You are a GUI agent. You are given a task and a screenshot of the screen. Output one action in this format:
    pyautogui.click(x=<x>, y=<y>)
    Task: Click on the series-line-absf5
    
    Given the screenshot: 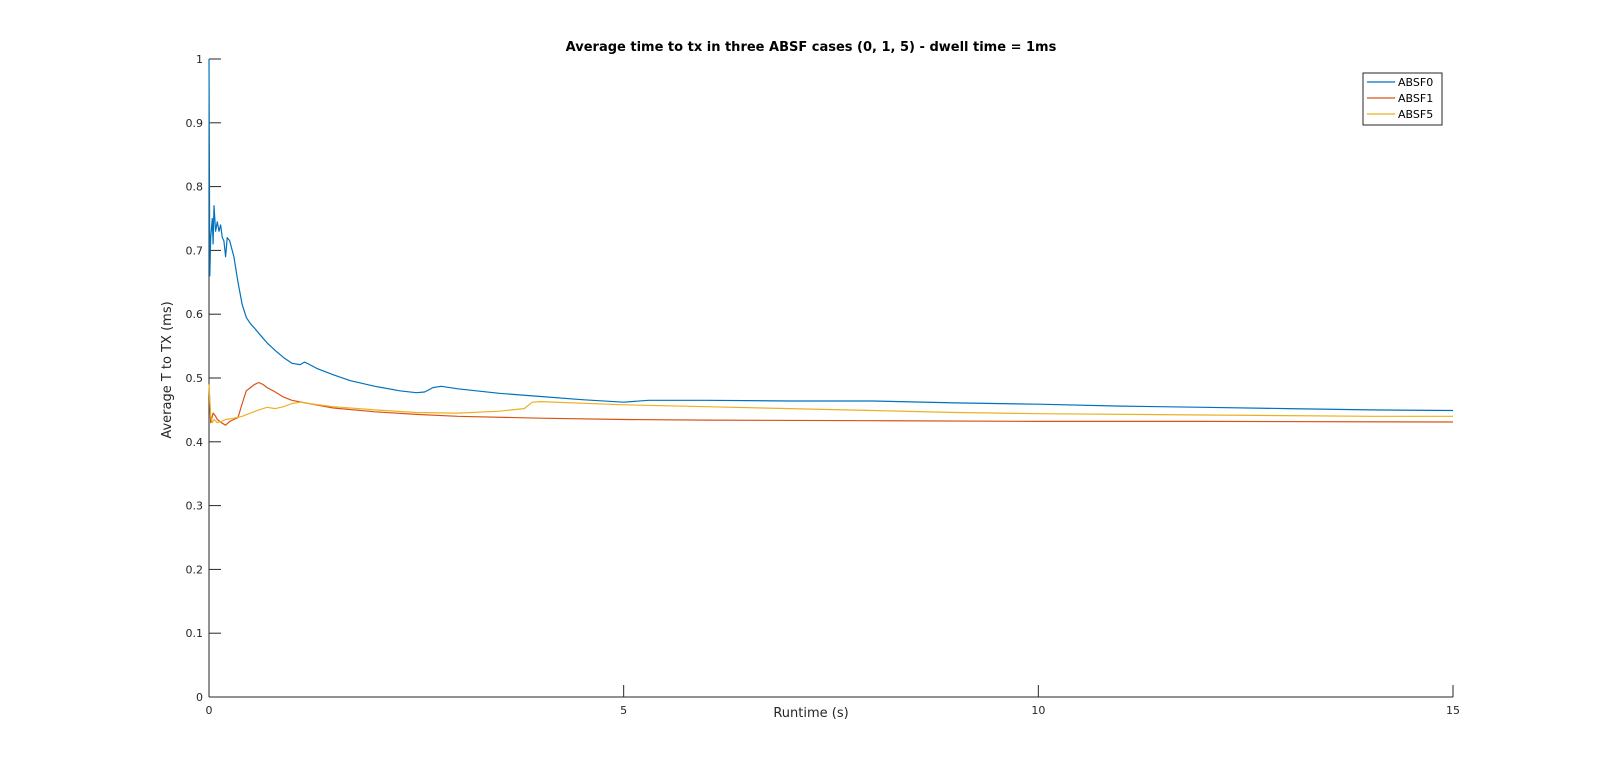 What is the action you would take?
    pyautogui.click(x=830, y=404)
    